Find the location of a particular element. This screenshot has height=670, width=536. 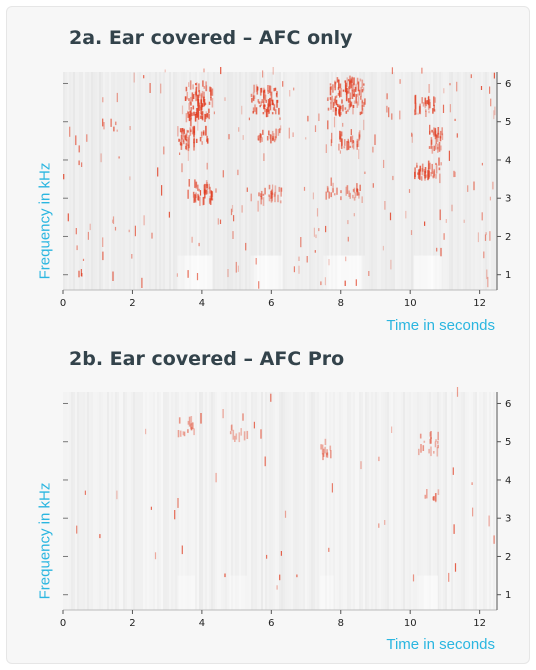

y-axis-label-2b: Frequency in kHz is located at coordinates (45, 541).